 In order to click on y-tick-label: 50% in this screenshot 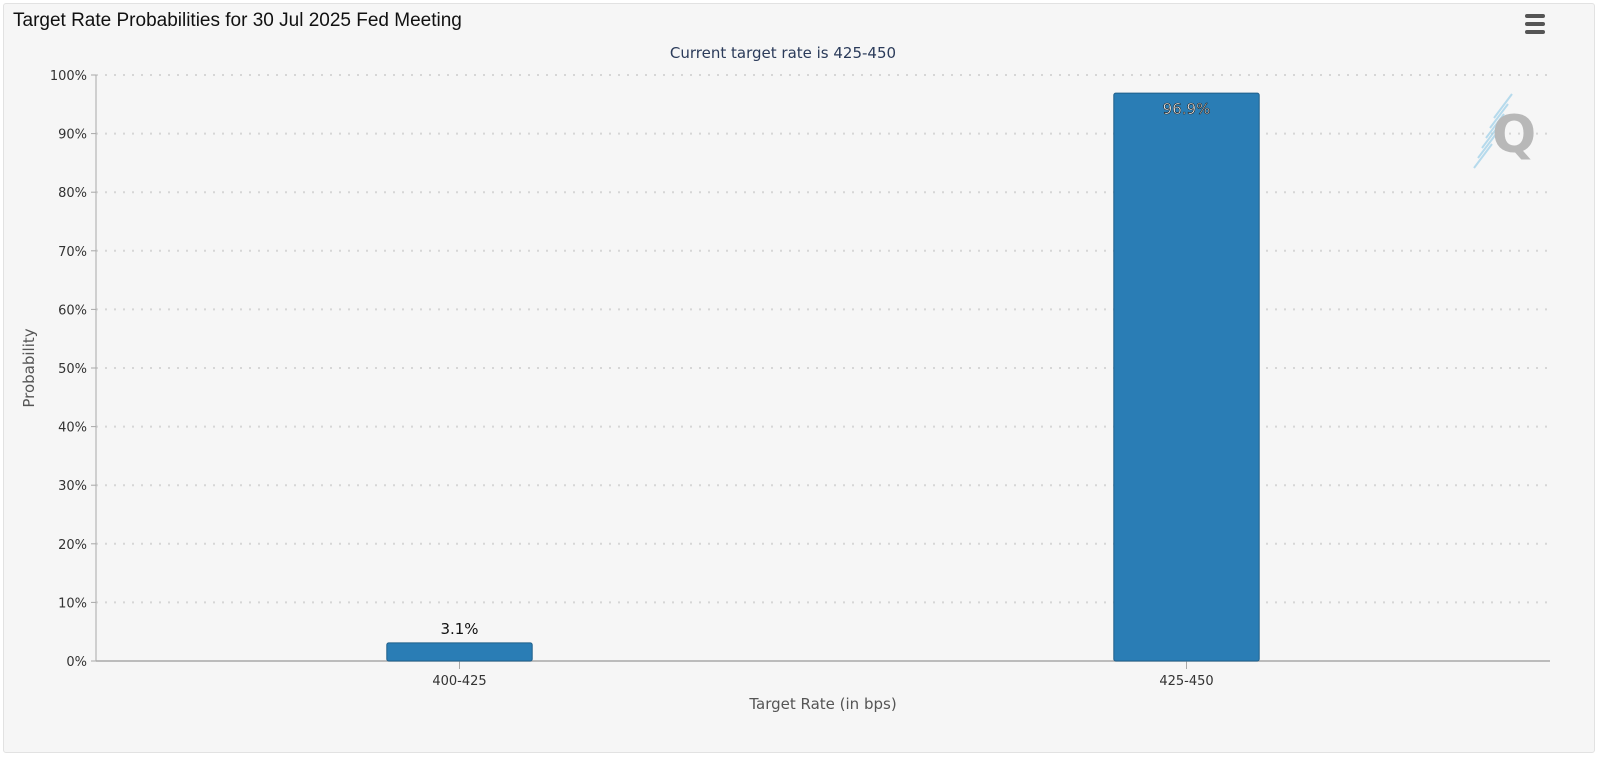, I will do `click(72, 369)`.